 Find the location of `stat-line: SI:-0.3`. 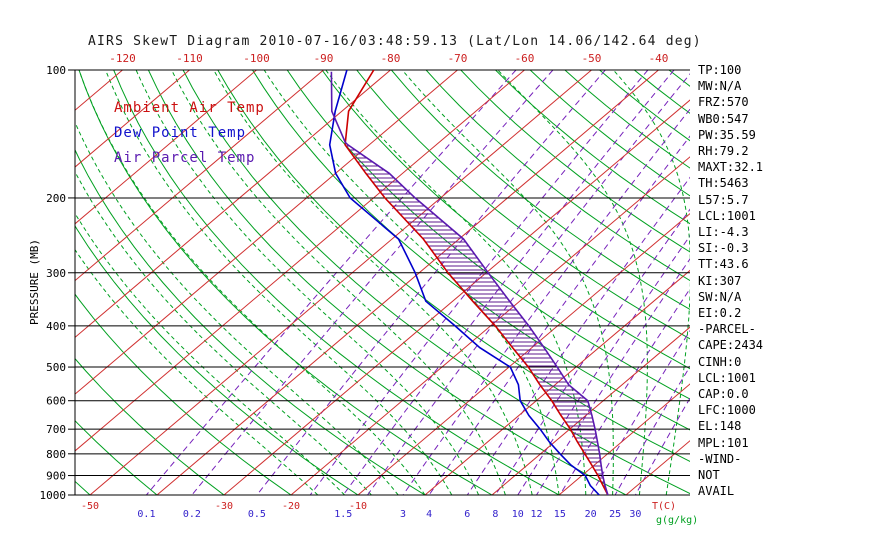

stat-line: SI:-0.3 is located at coordinates (723, 248).